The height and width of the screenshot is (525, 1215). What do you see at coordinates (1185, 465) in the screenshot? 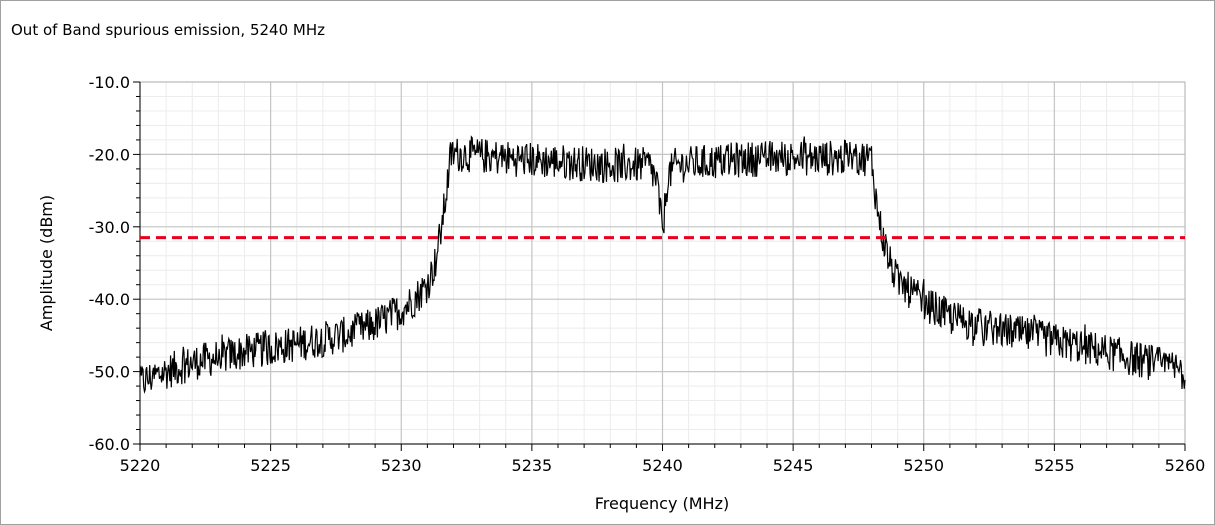
I see `x-tick-label: 5260` at bounding box center [1185, 465].